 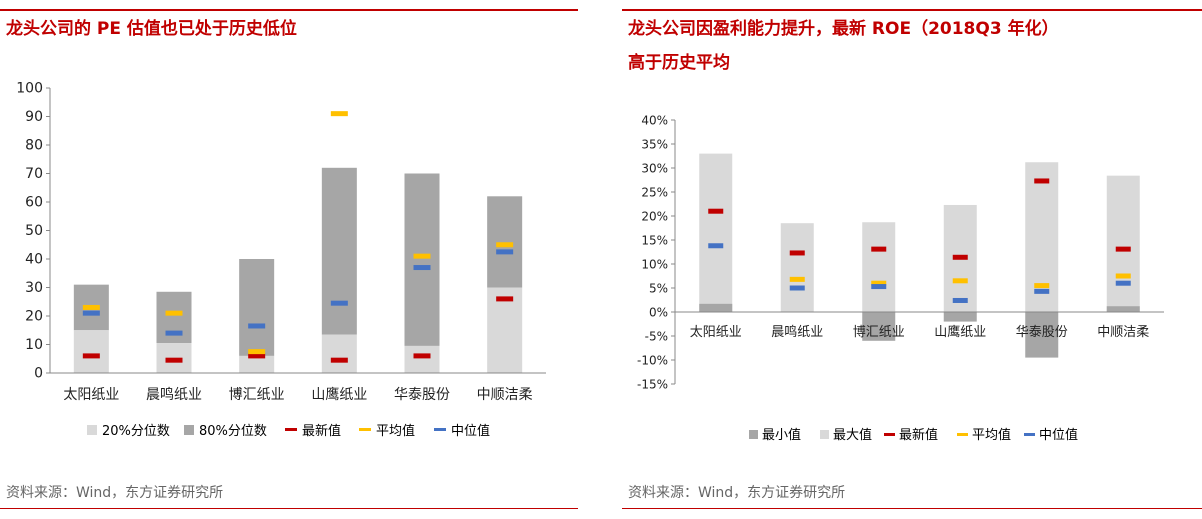 I want to click on y-tick-label: 70, so click(x=34, y=174).